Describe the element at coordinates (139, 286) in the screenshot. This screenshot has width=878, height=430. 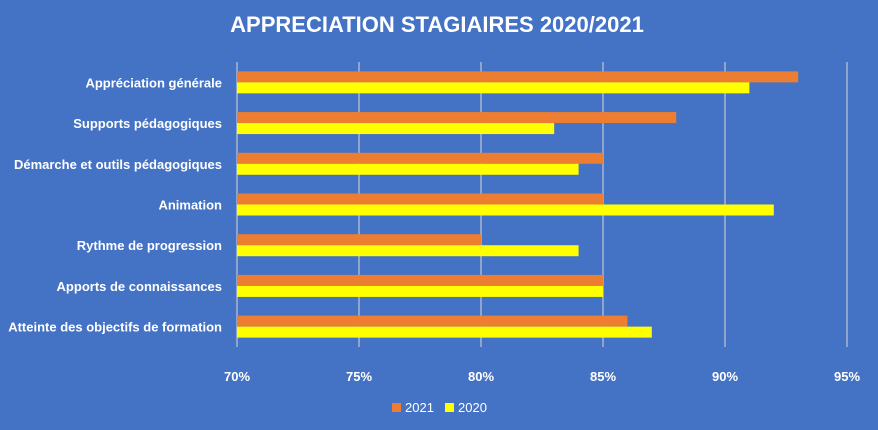
I see `category-label: Apports de connaissances` at that location.